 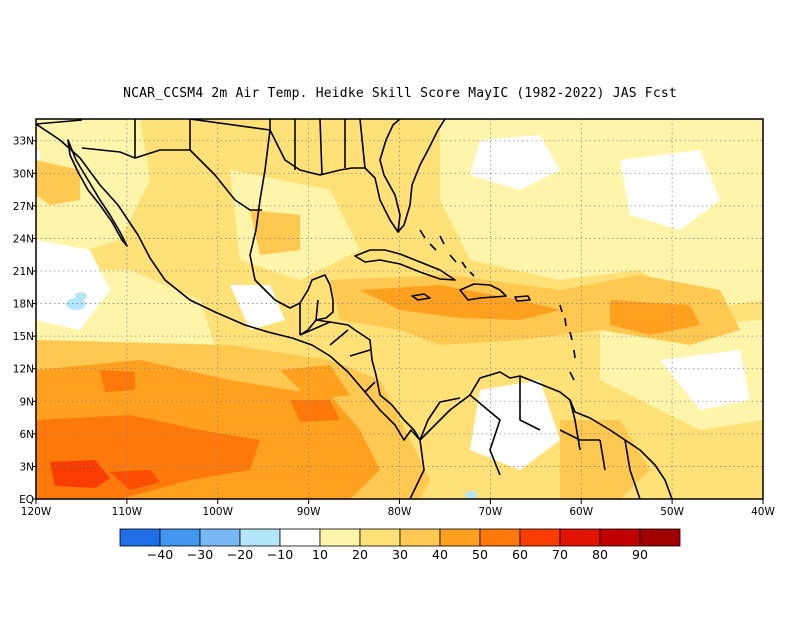 I want to click on coastline-gulf-mexico, so click(x=291, y=232).